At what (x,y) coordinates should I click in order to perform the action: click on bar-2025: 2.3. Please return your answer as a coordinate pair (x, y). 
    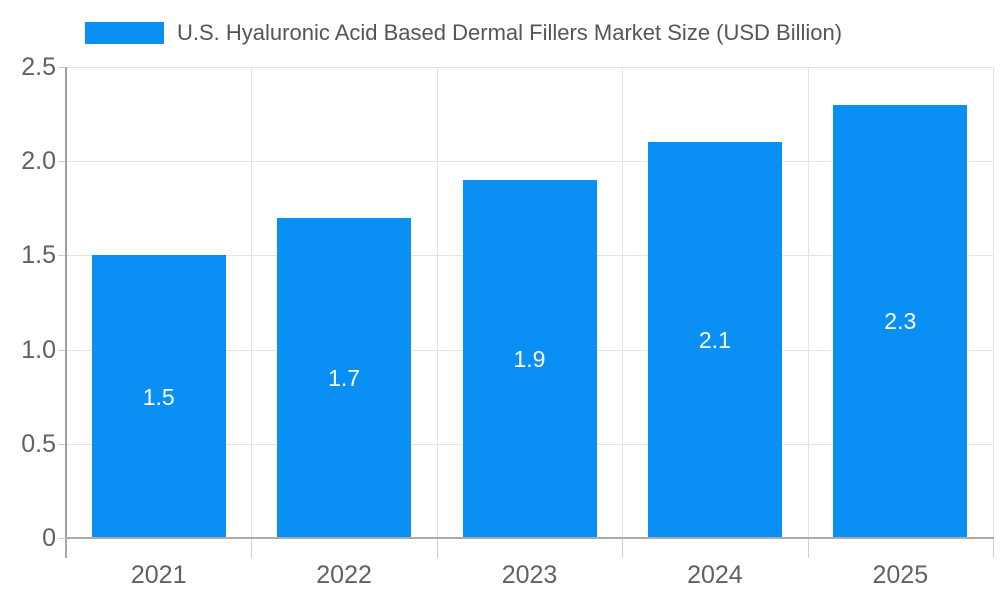
    Looking at the image, I should click on (900, 321).